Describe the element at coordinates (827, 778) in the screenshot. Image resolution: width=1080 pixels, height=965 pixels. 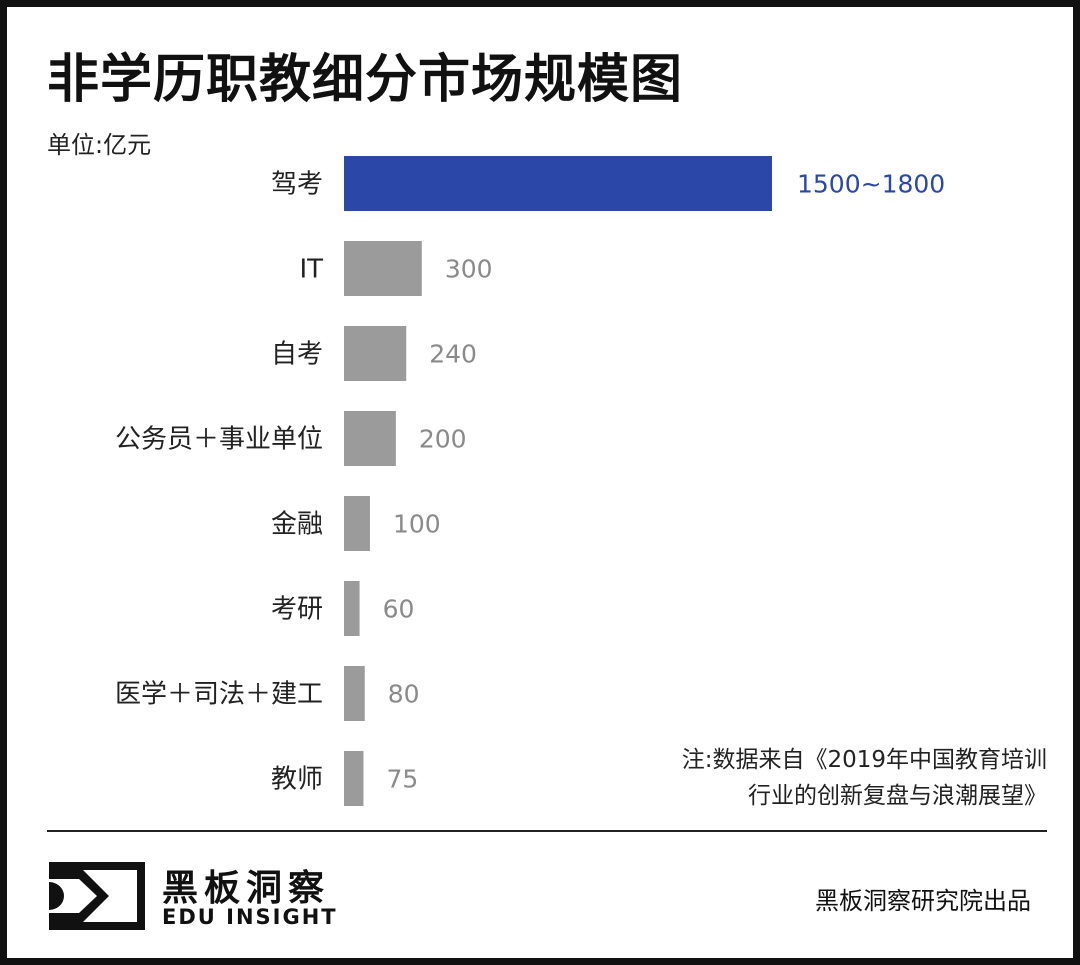
I see `source-note: 注:数据来自《2019年中国教育培训 行业的创新复盘与浪潮展望》` at that location.